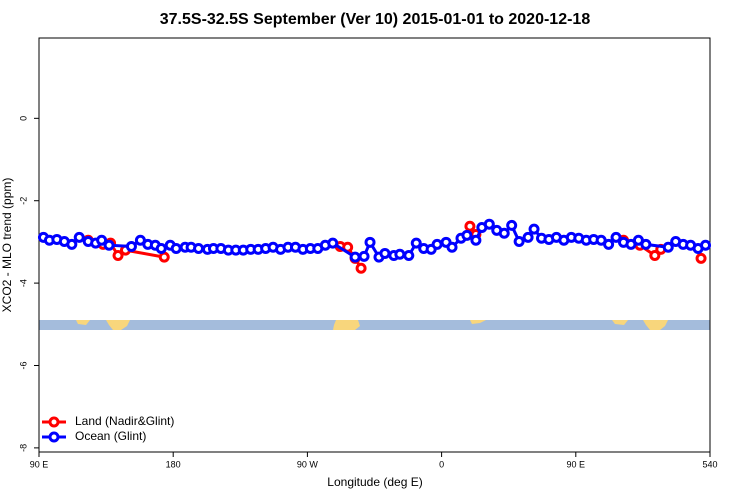 The image size is (750, 500). Describe the element at coordinates (441, 464) in the screenshot. I see `x-tick-label: 0` at that location.